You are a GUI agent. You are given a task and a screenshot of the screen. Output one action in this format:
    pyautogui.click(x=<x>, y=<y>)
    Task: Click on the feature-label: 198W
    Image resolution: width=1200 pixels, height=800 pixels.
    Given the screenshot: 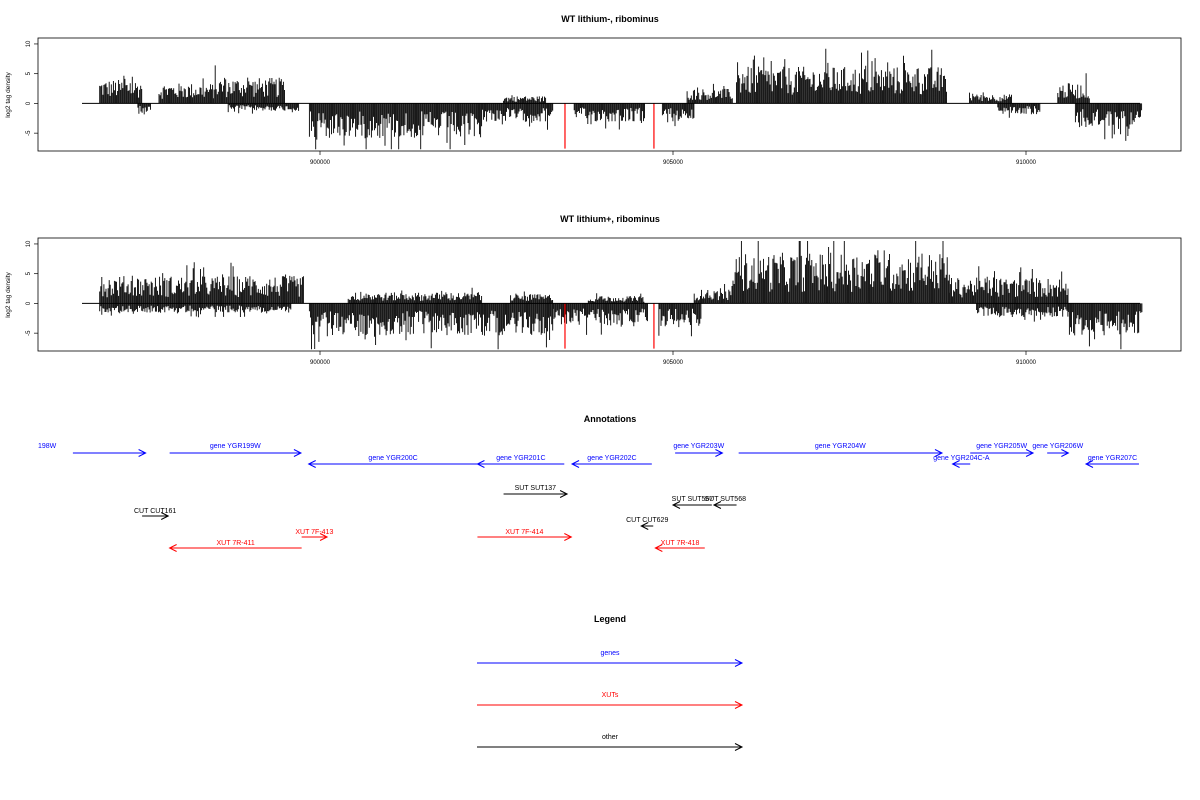 What is the action you would take?
    pyautogui.click(x=47, y=446)
    